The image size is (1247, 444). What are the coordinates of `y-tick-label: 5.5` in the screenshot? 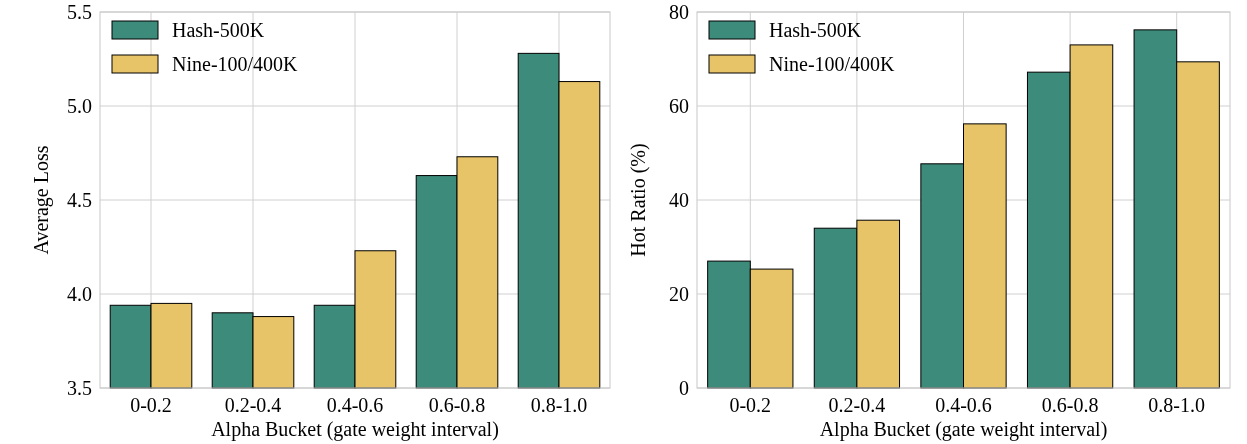 It's located at (79, 12).